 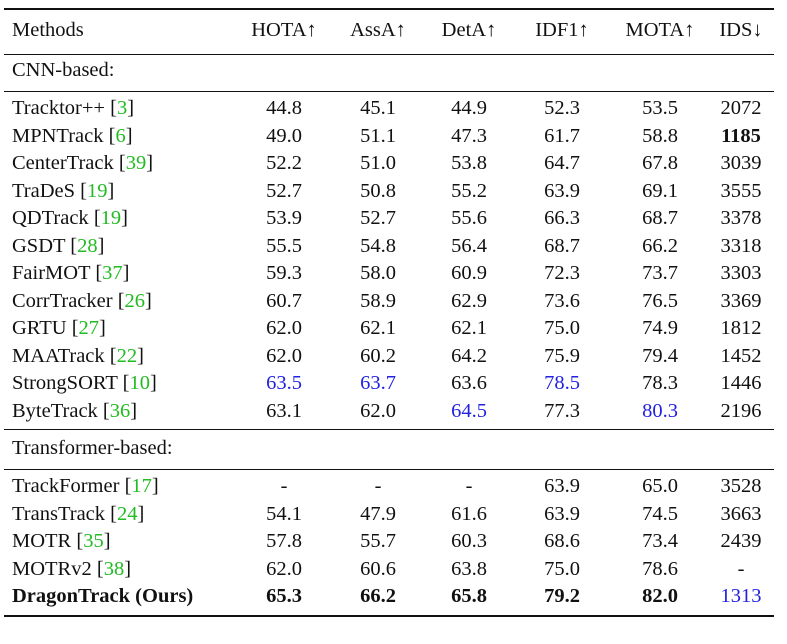 What do you see at coordinates (44, 190) in the screenshot?
I see `method-label: TraDeS` at bounding box center [44, 190].